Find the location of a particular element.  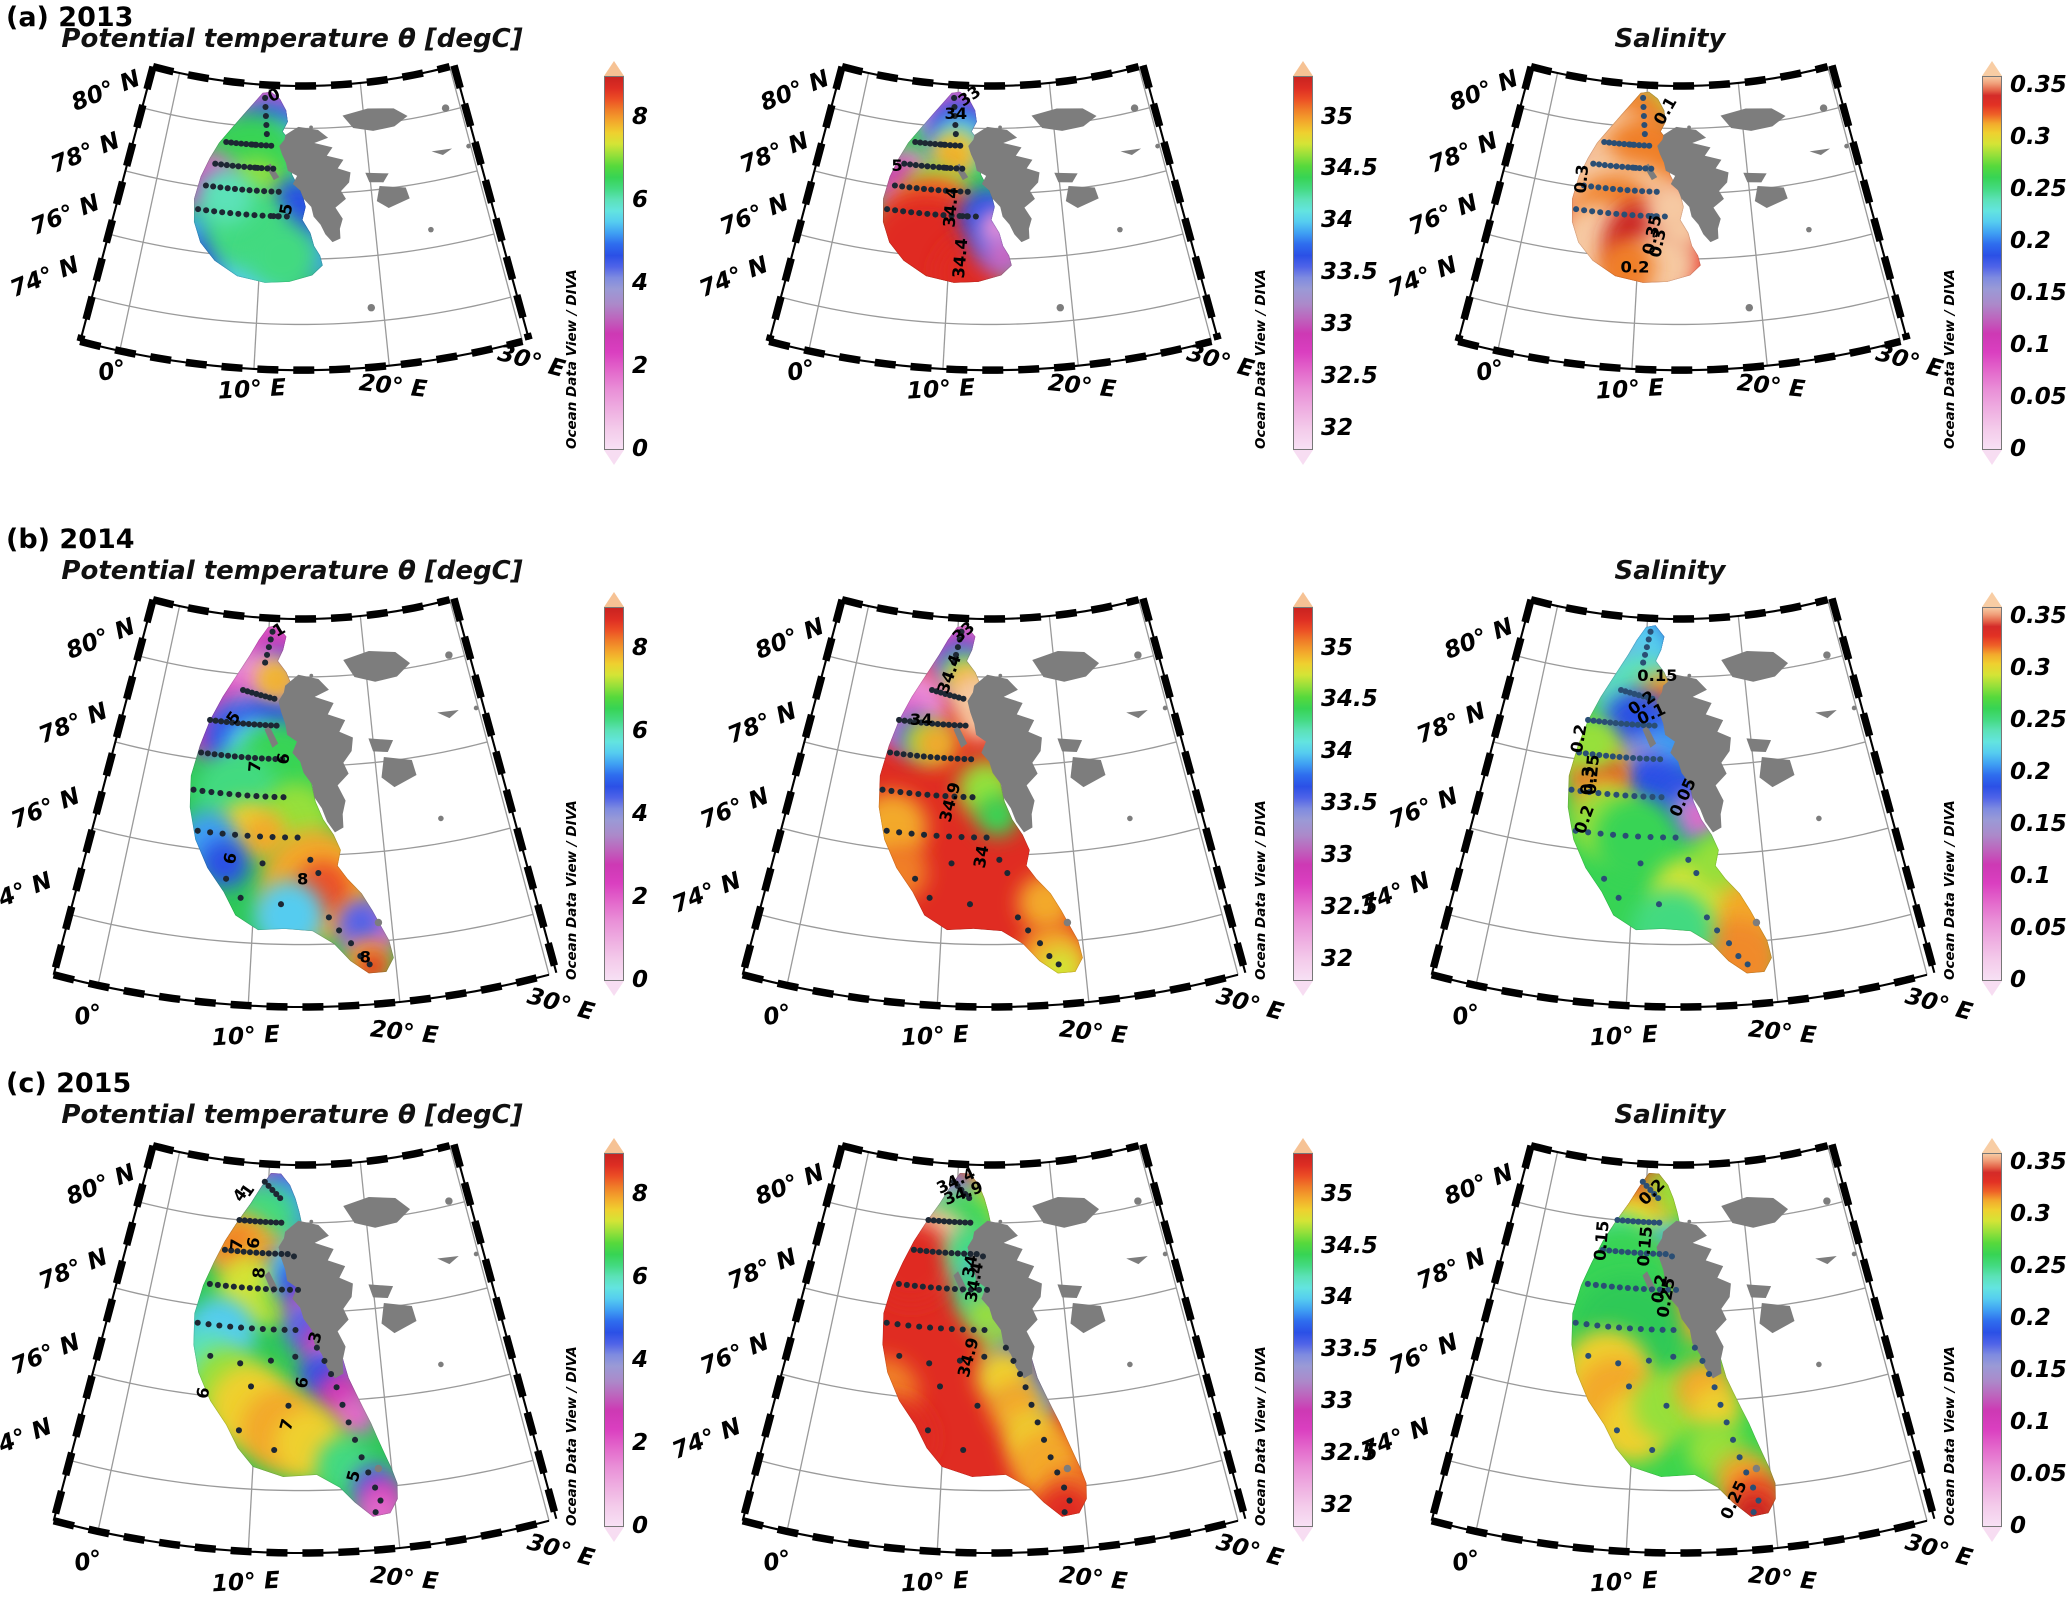

contour-label: 0.2 is located at coordinates (1660, 1289).